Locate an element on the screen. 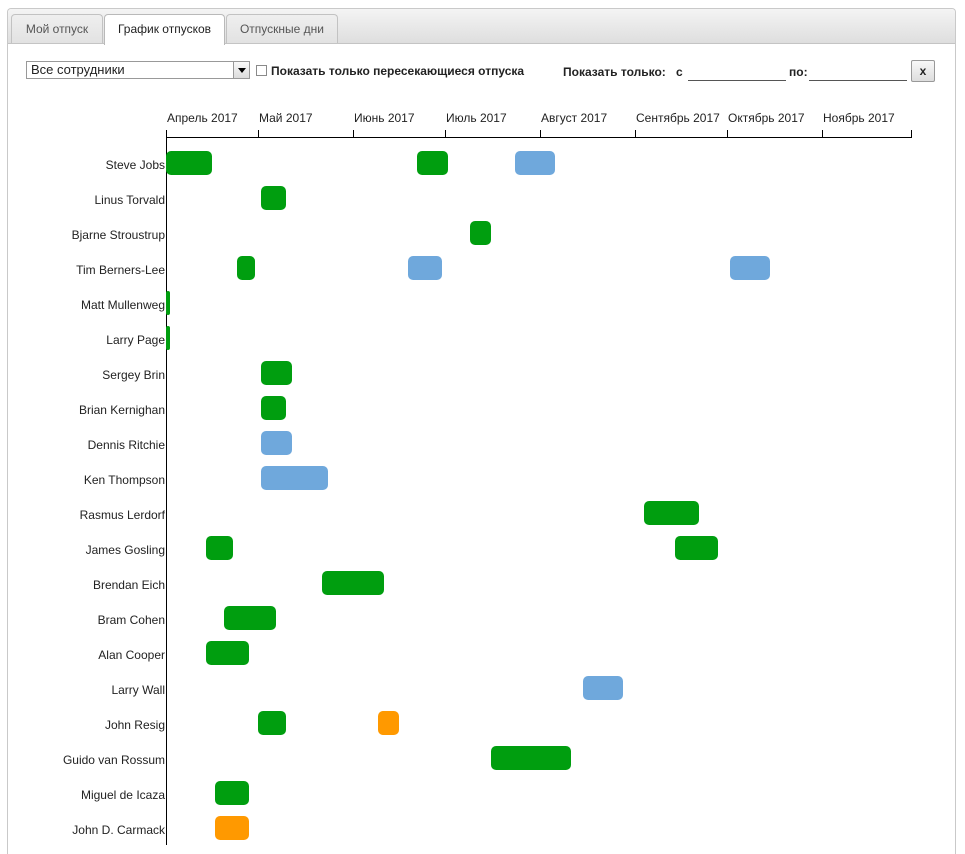 This screenshot has height=854, width=965. employee-name: James Gosling is located at coordinates (125, 550).